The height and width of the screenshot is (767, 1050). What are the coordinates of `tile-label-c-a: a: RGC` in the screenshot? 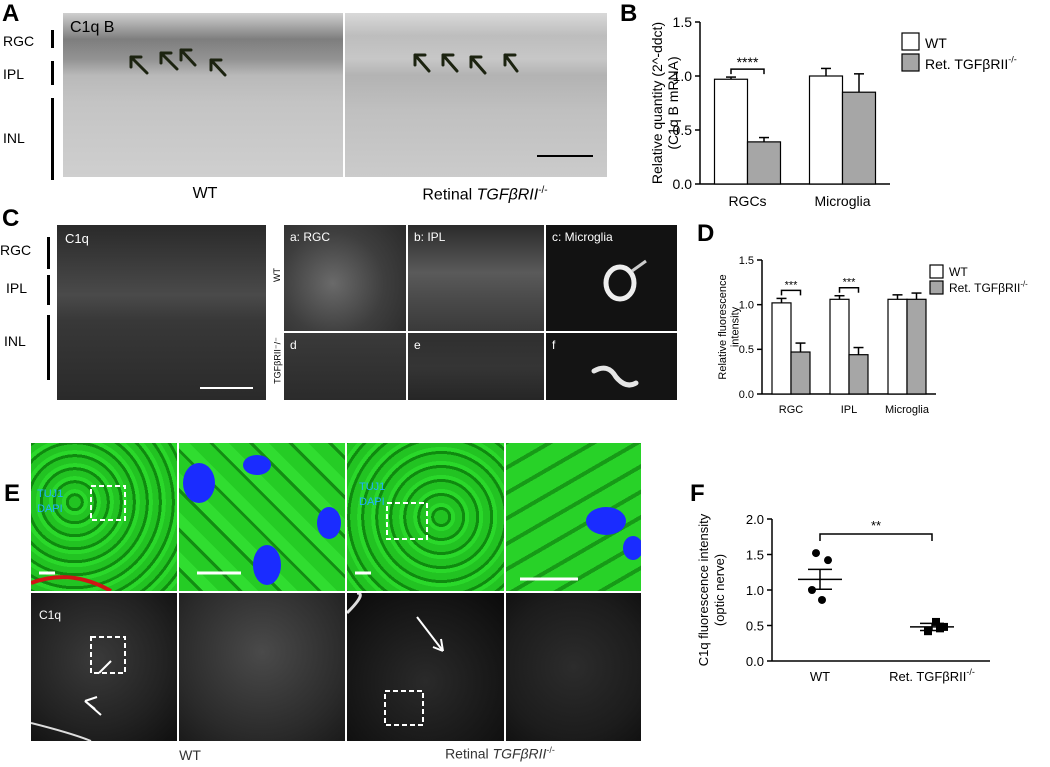 It's located at (310, 237).